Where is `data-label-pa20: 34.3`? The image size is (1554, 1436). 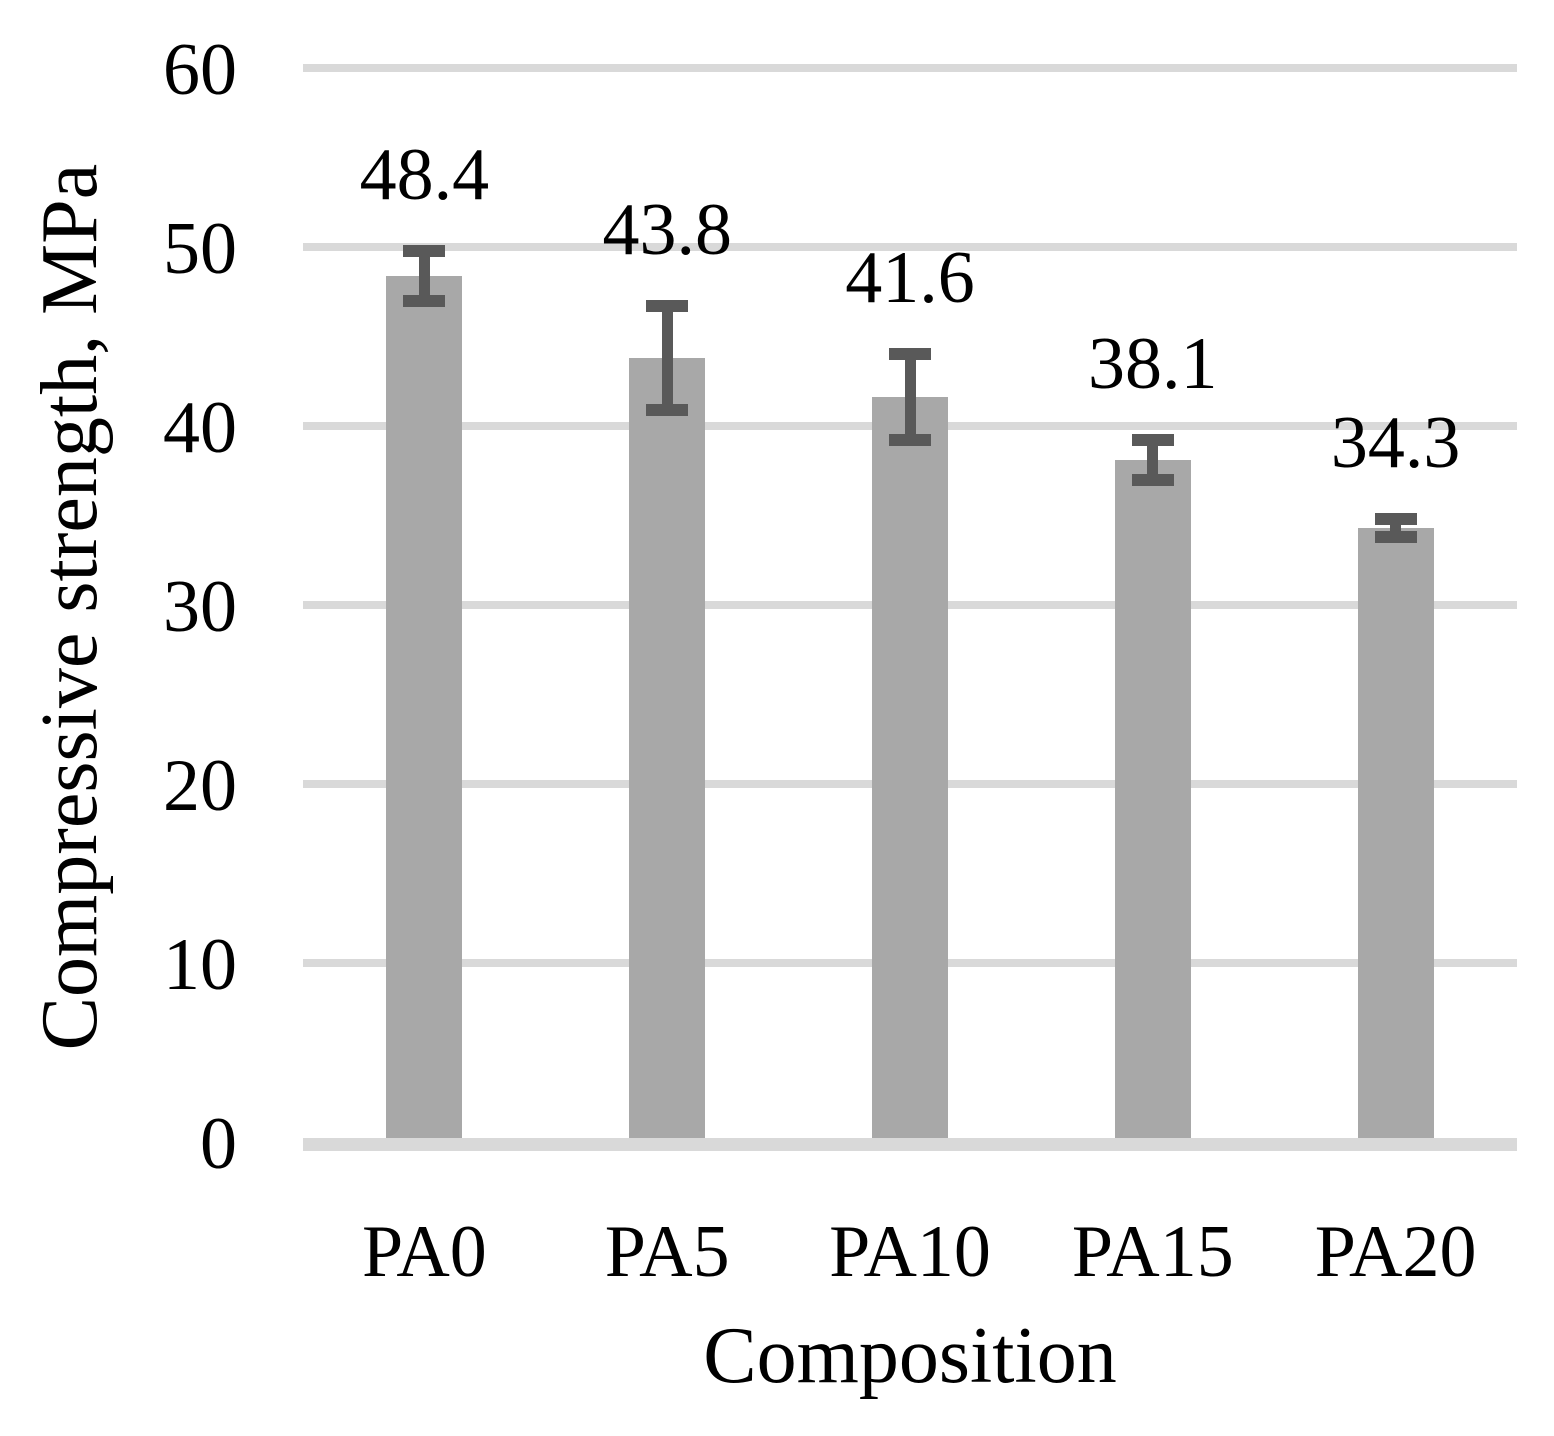 data-label-pa20: 34.3 is located at coordinates (1395, 443).